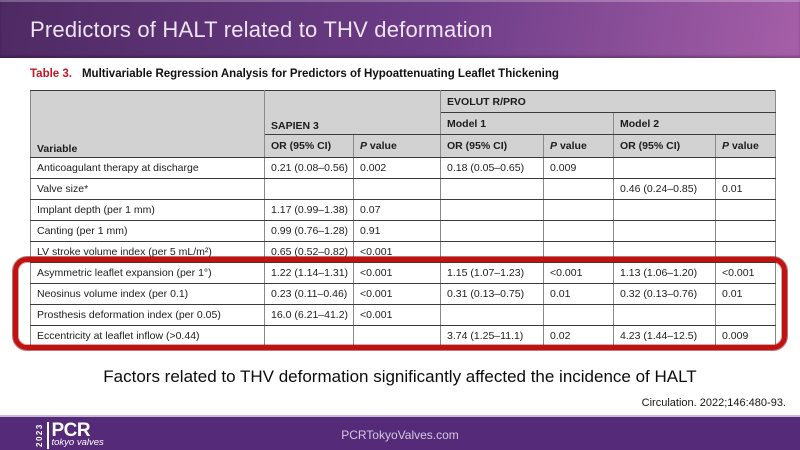 The height and width of the screenshot is (450, 800). Describe the element at coordinates (579, 336) in the screenshot. I see `value-cell: 0.02` at that location.